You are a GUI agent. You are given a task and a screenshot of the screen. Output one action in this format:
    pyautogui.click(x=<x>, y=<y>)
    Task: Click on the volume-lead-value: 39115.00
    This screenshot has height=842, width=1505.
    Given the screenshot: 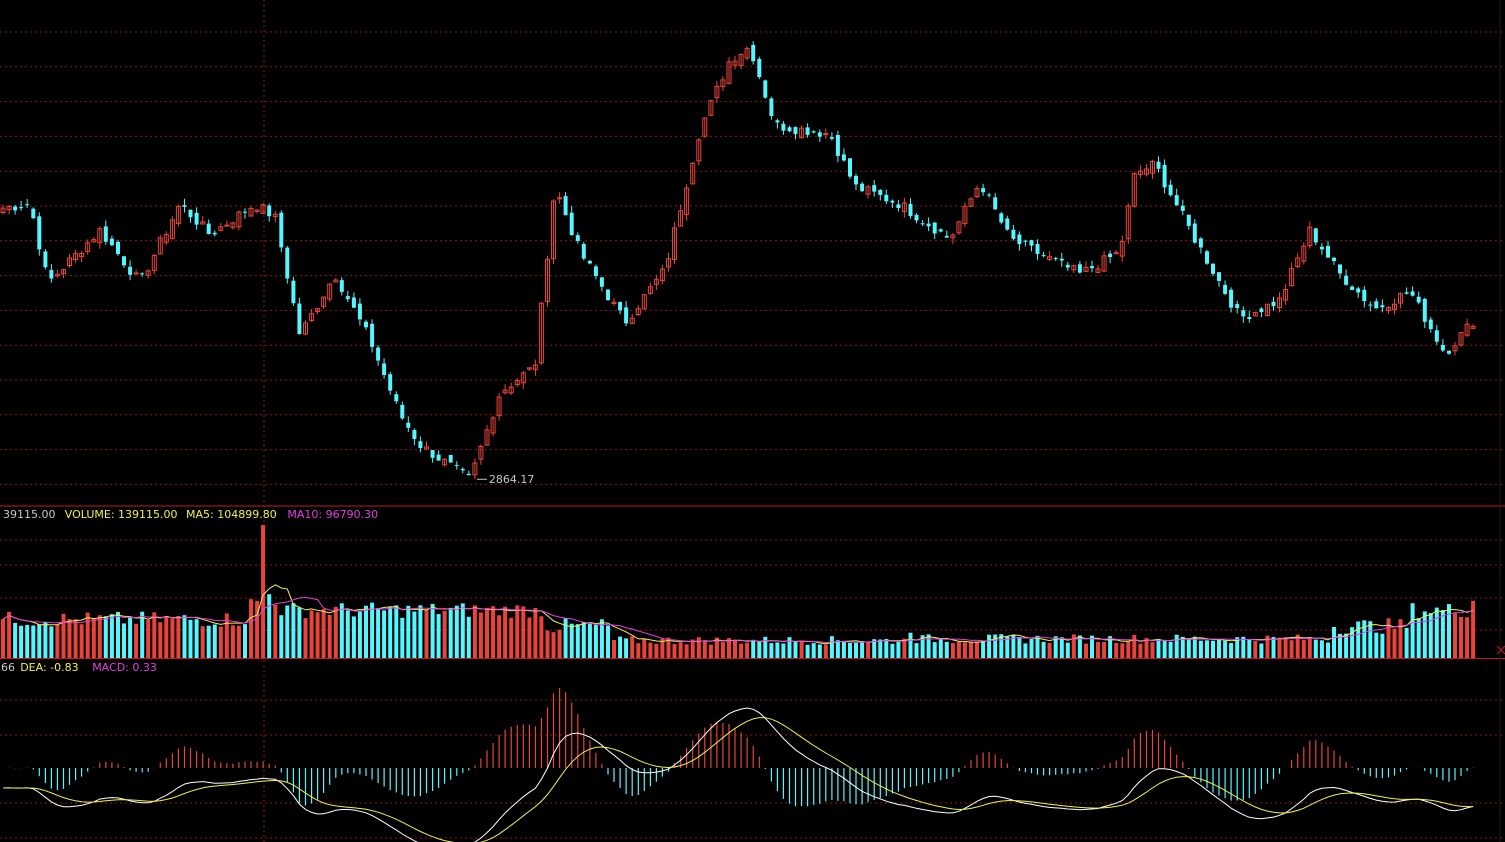 What is the action you would take?
    pyautogui.click(x=29, y=514)
    